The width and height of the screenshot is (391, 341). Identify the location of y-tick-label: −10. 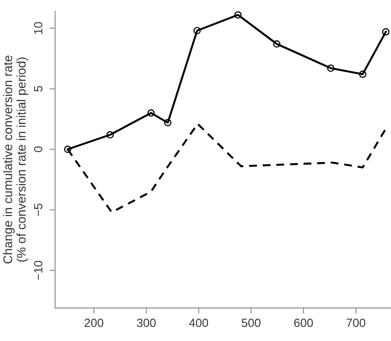
(38, 270).